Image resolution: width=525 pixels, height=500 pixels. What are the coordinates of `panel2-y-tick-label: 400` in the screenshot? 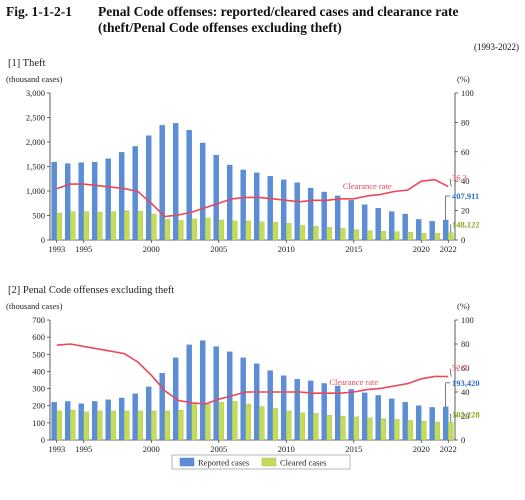 It's located at (38, 371).